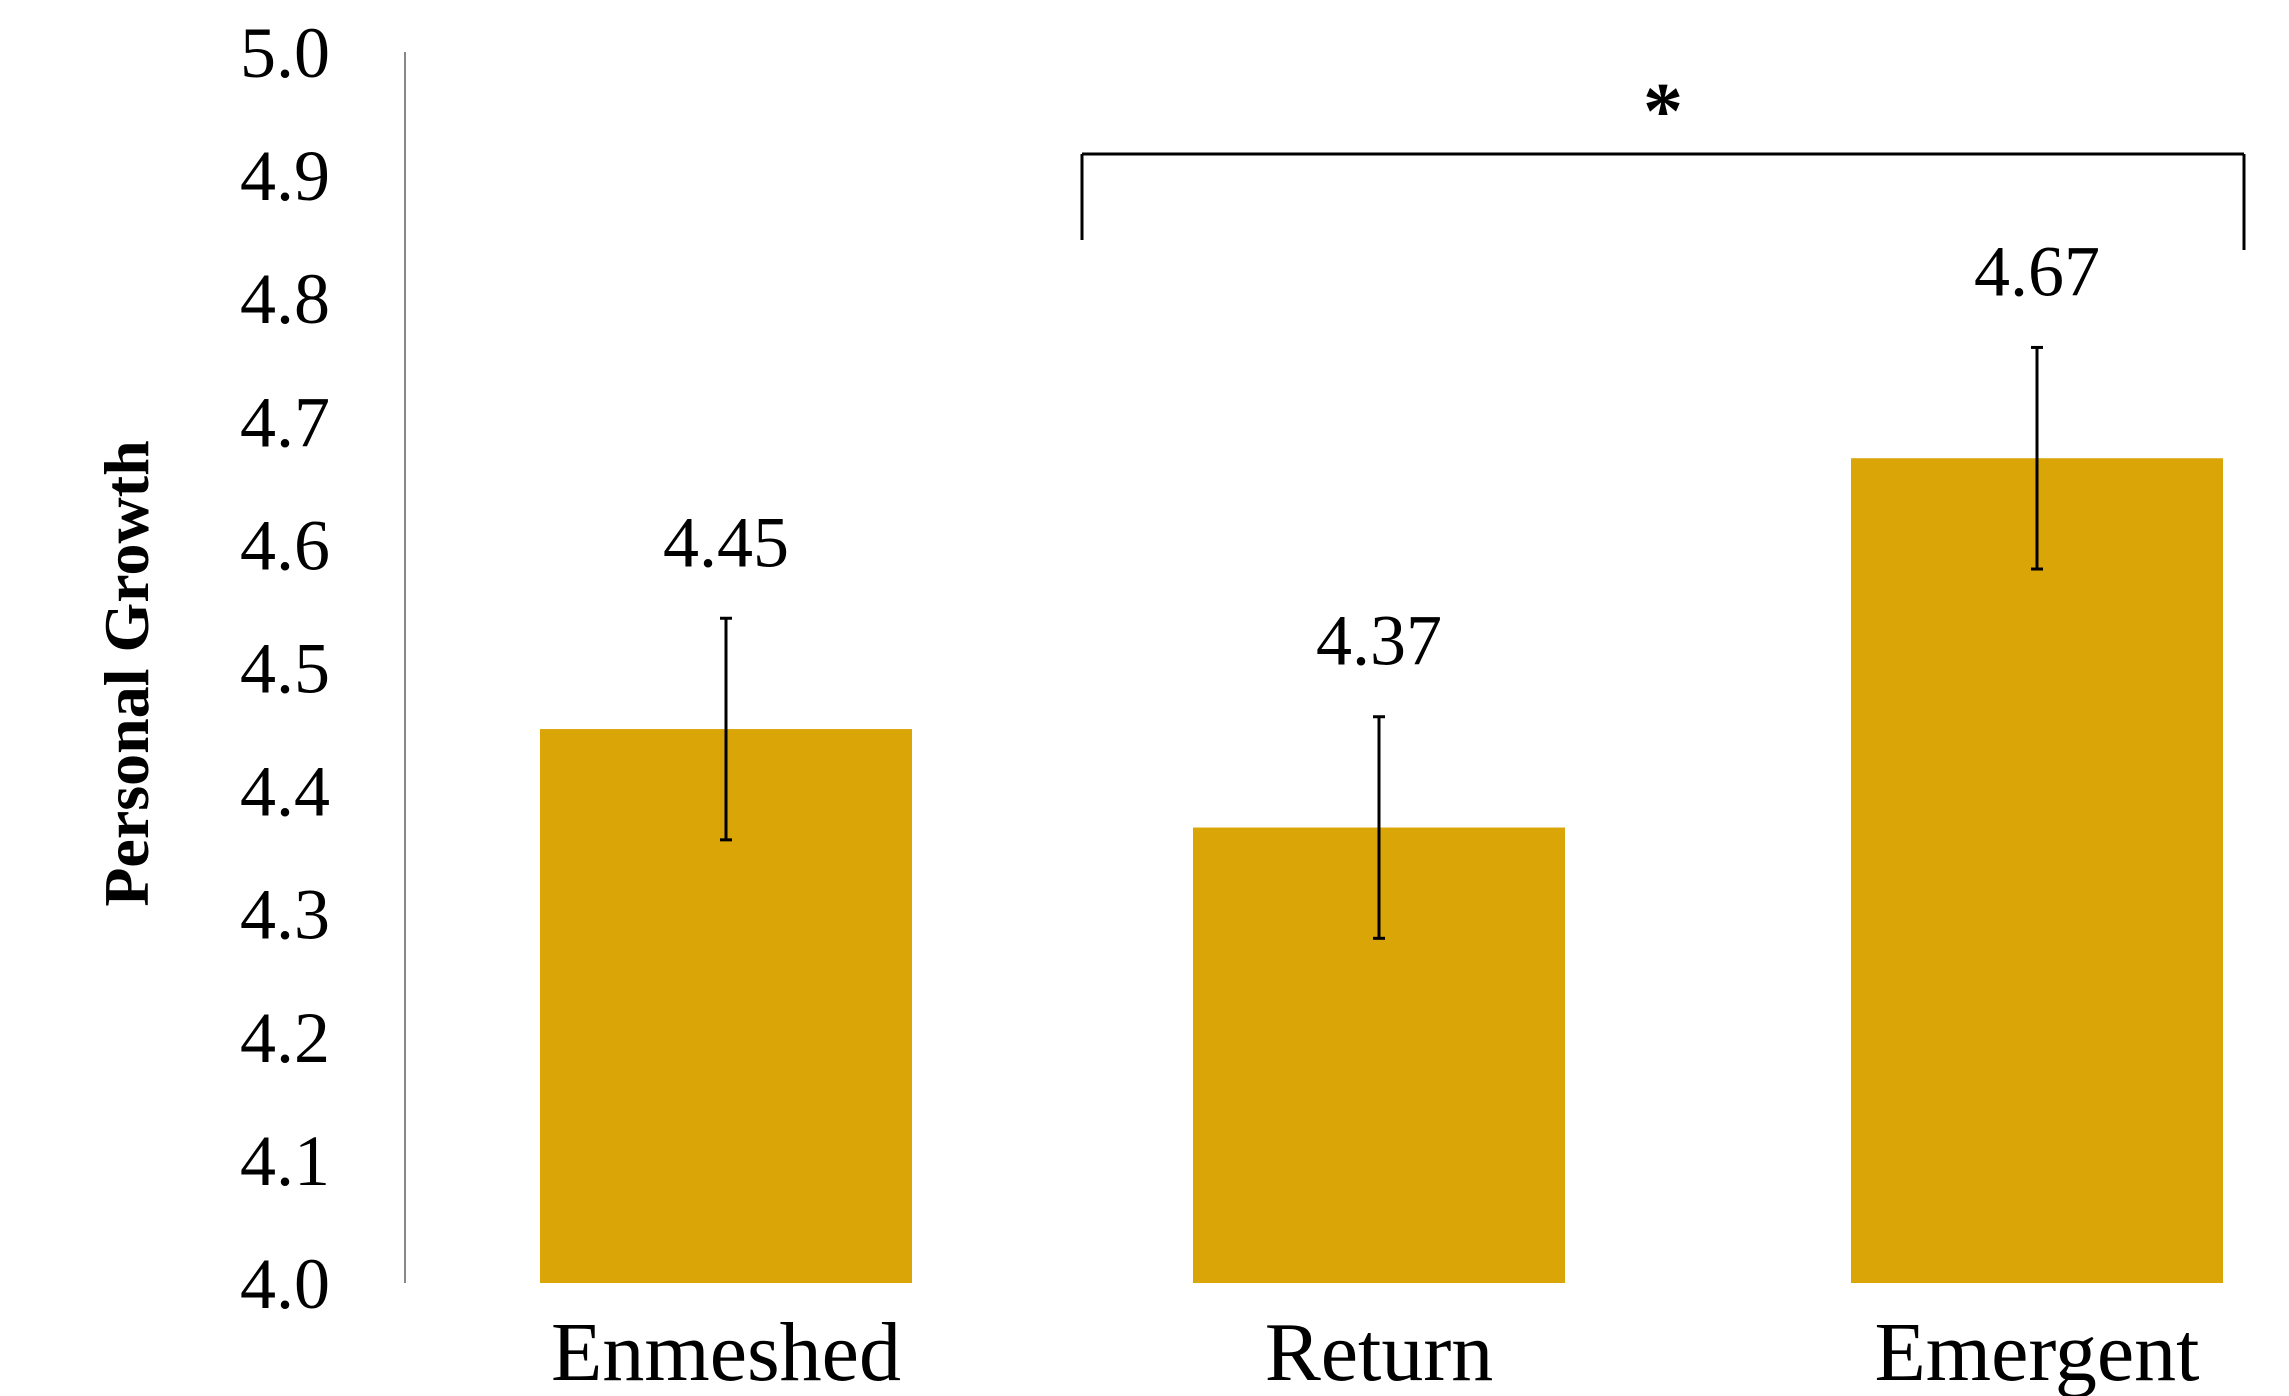 The width and height of the screenshot is (2289, 1396). Describe the element at coordinates (726, 542) in the screenshot. I see `data-label: 4.45` at that location.